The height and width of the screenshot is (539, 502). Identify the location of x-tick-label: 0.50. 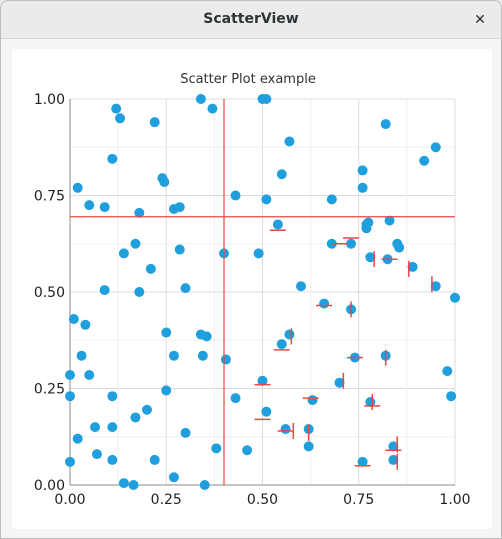
(262, 500).